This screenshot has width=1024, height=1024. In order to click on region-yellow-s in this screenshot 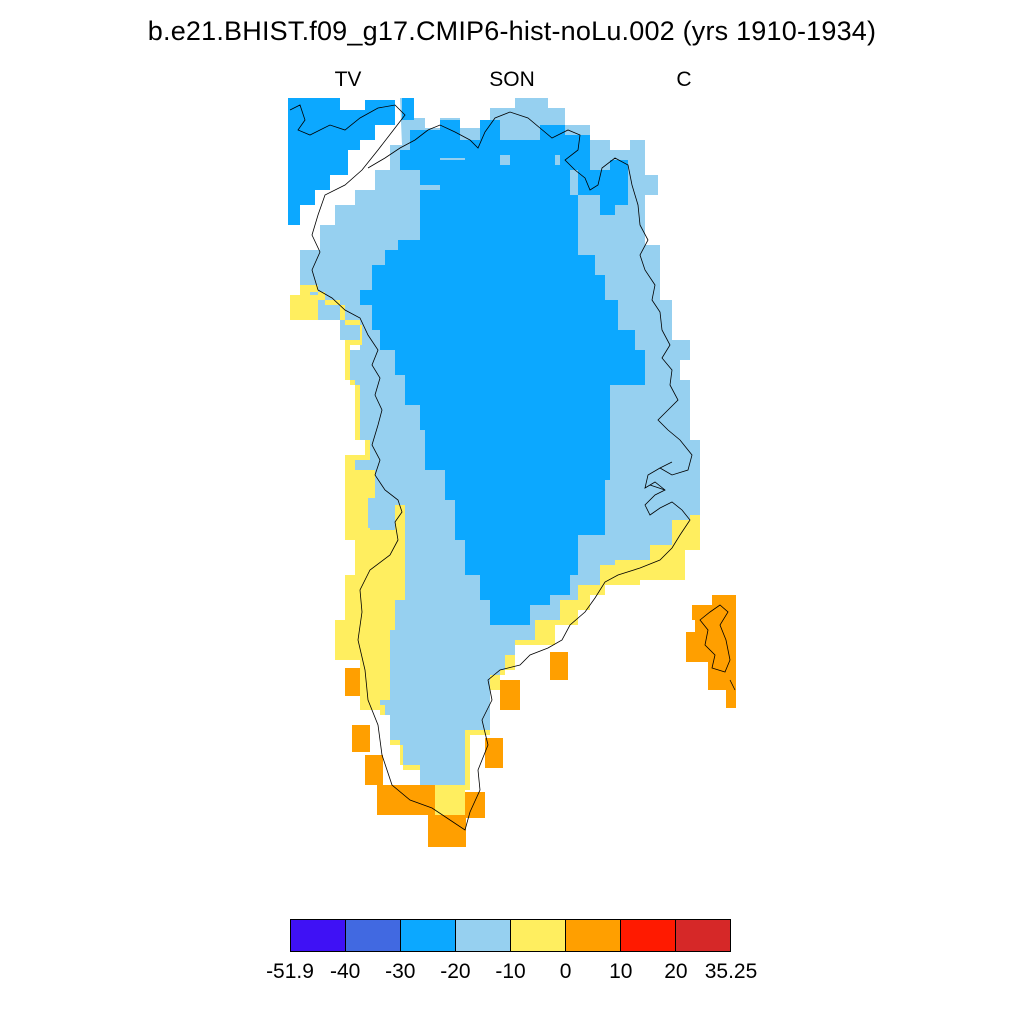, I will do `click(447, 802)`.